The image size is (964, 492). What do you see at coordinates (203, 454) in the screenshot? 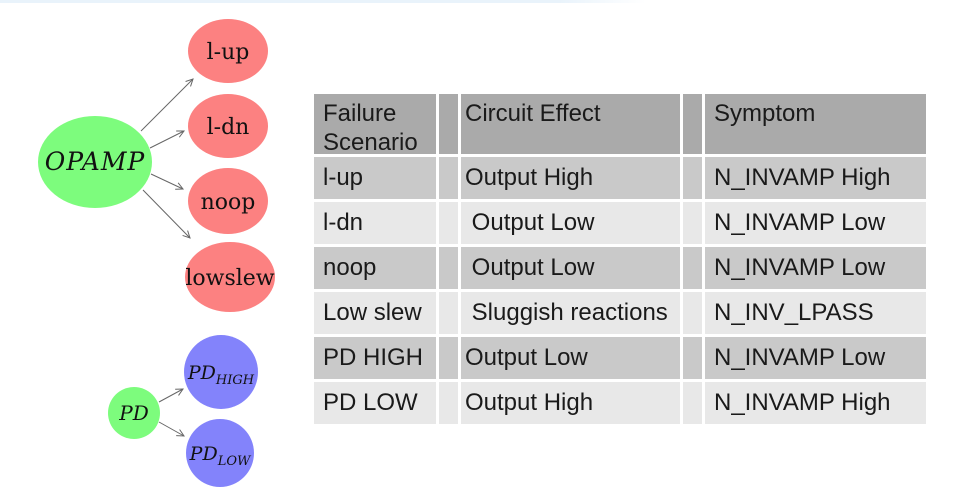
I see `pd-low-base: PD` at bounding box center [203, 454].